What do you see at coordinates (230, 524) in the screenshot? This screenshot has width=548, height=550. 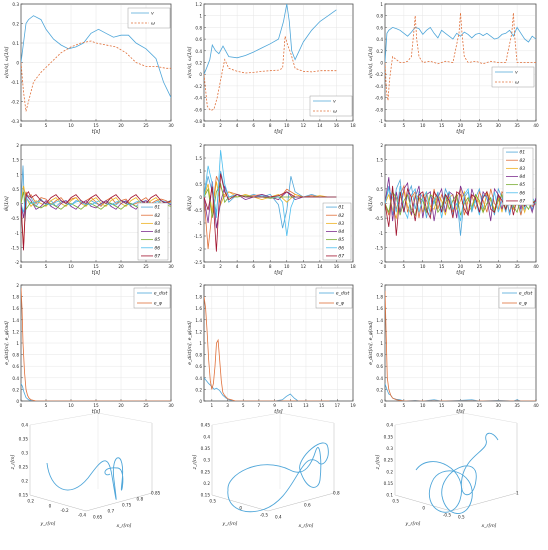 I see `y-axis-label: y_r[m]` at bounding box center [230, 524].